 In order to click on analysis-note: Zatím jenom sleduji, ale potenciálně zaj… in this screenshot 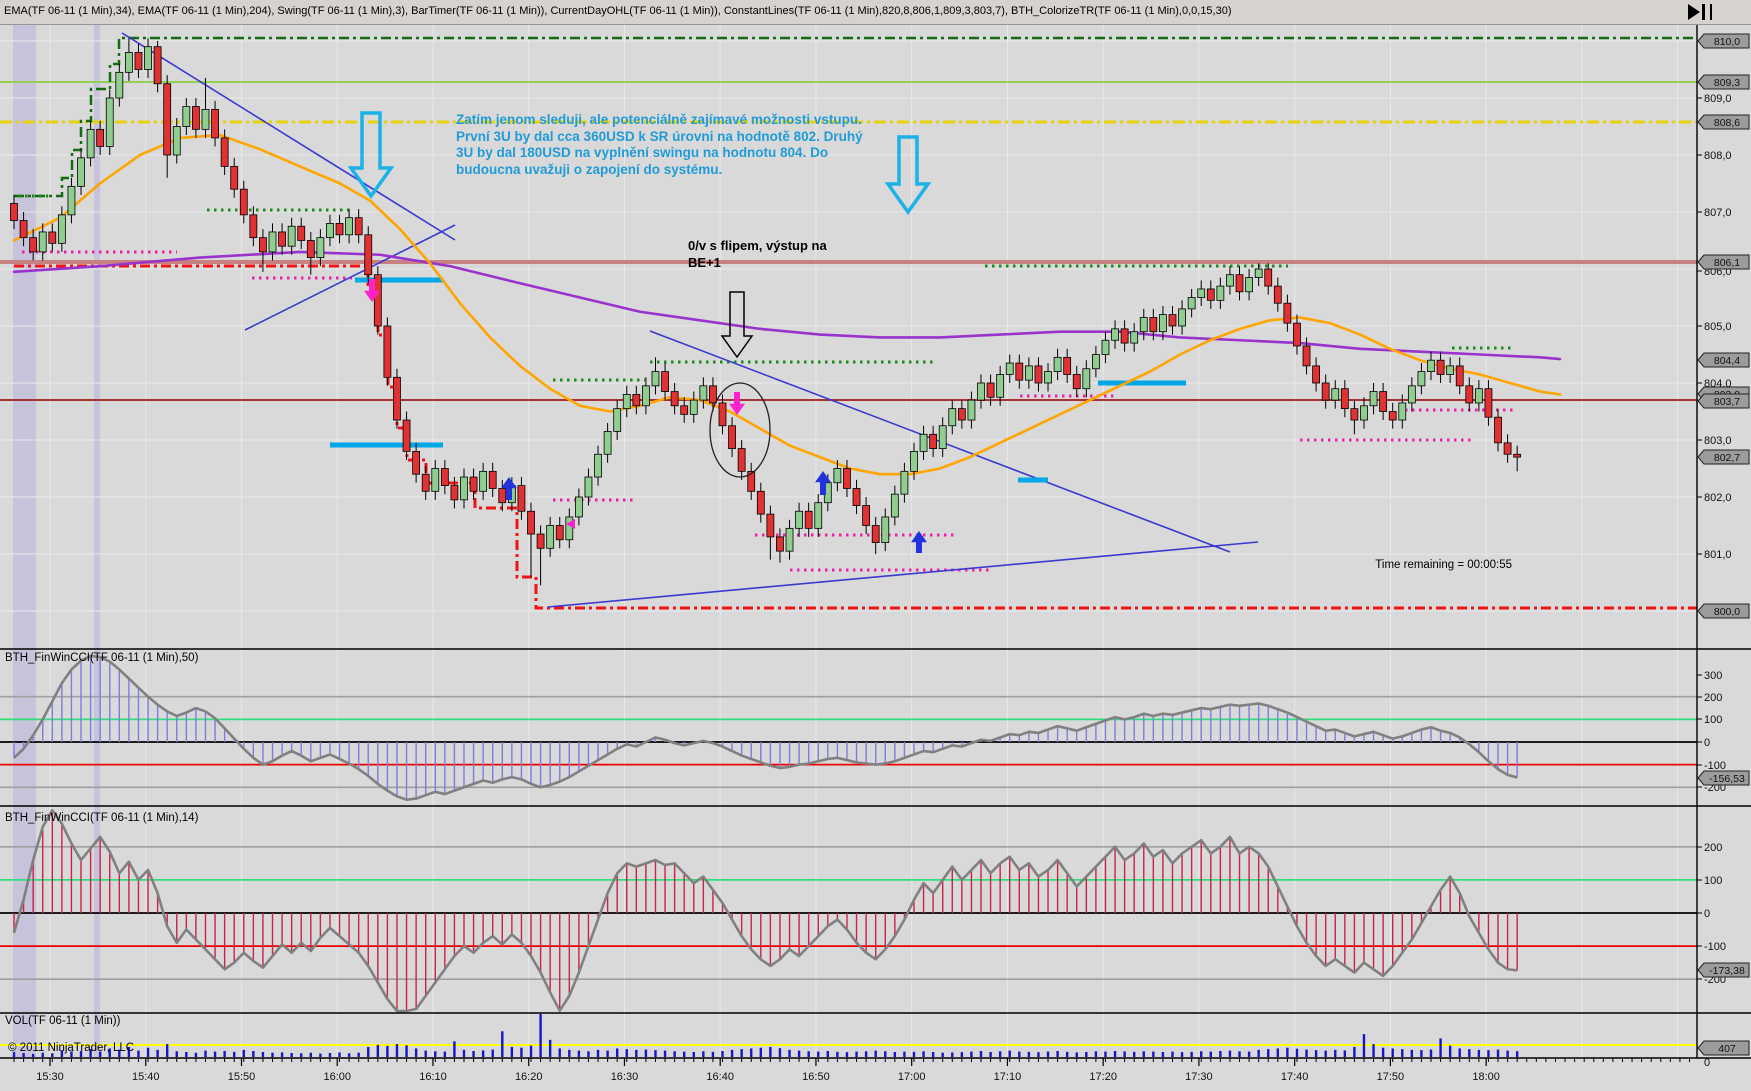, I will do `click(659, 144)`.